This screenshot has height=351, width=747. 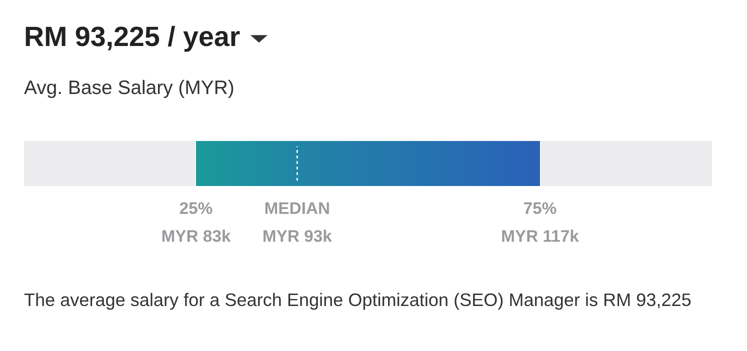 What do you see at coordinates (133, 39) in the screenshot?
I see `text: RM 93,225 / year` at bounding box center [133, 39].